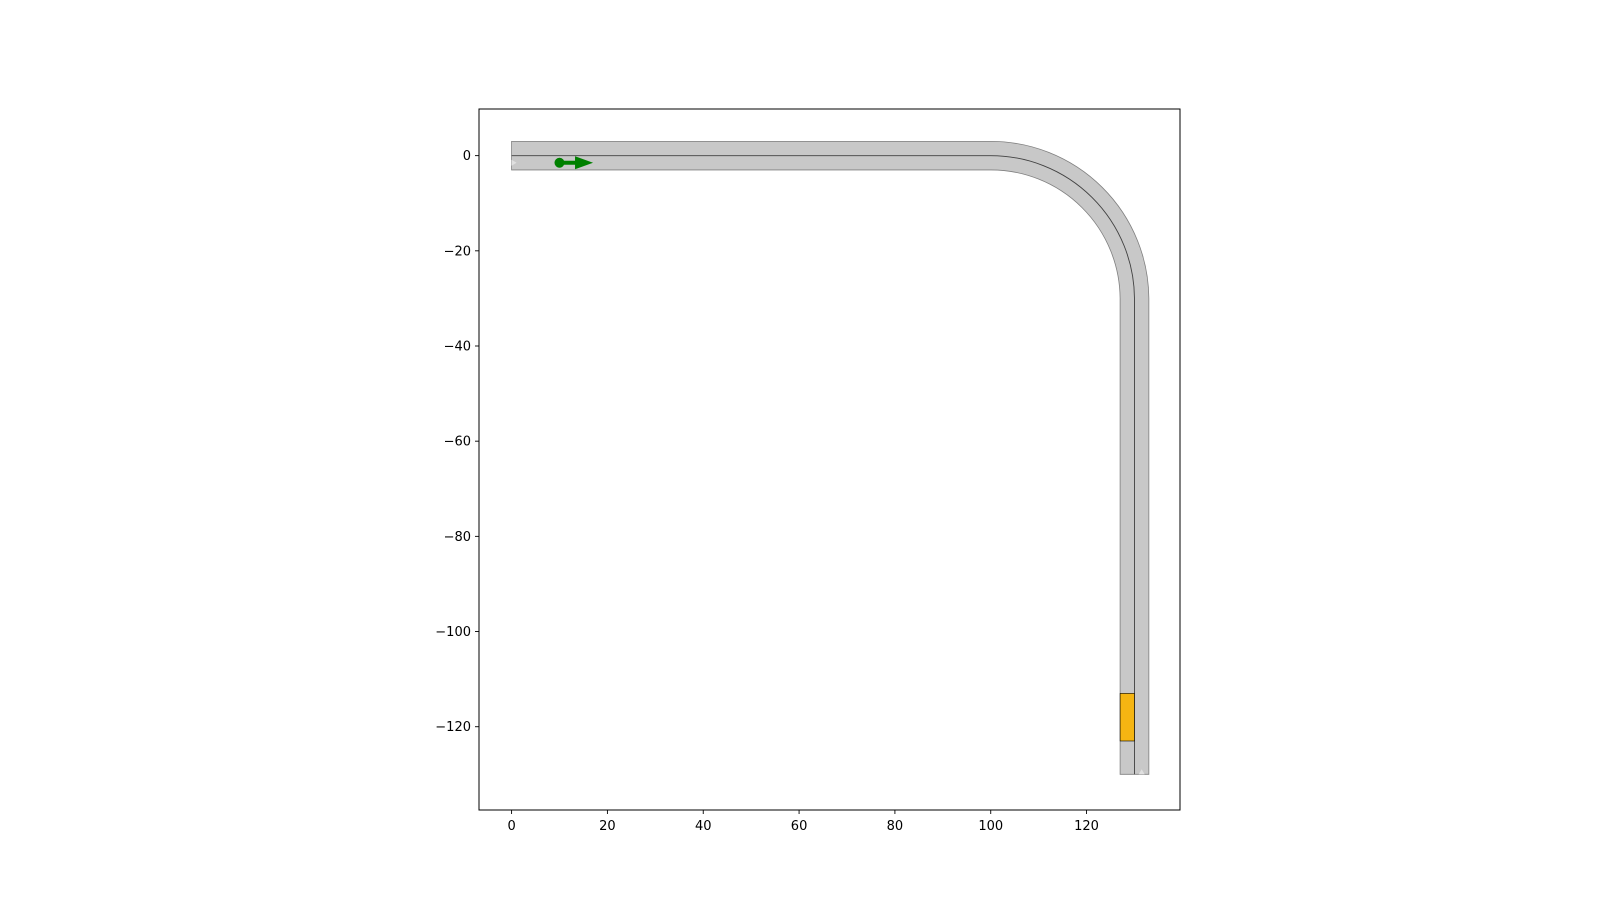 The height and width of the screenshot is (900, 1600). Describe the element at coordinates (895, 826) in the screenshot. I see `x-tick-label: 80` at that location.